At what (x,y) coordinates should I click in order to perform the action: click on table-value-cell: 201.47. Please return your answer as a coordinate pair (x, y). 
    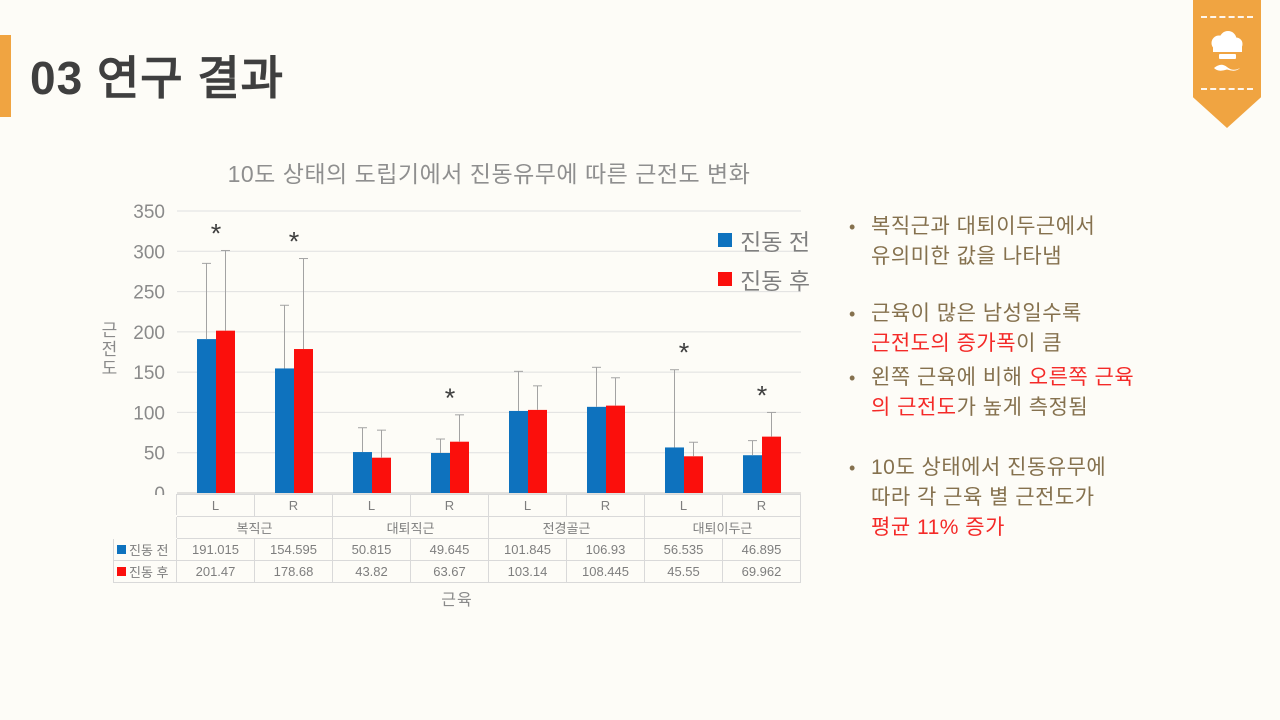
    Looking at the image, I should click on (216, 572).